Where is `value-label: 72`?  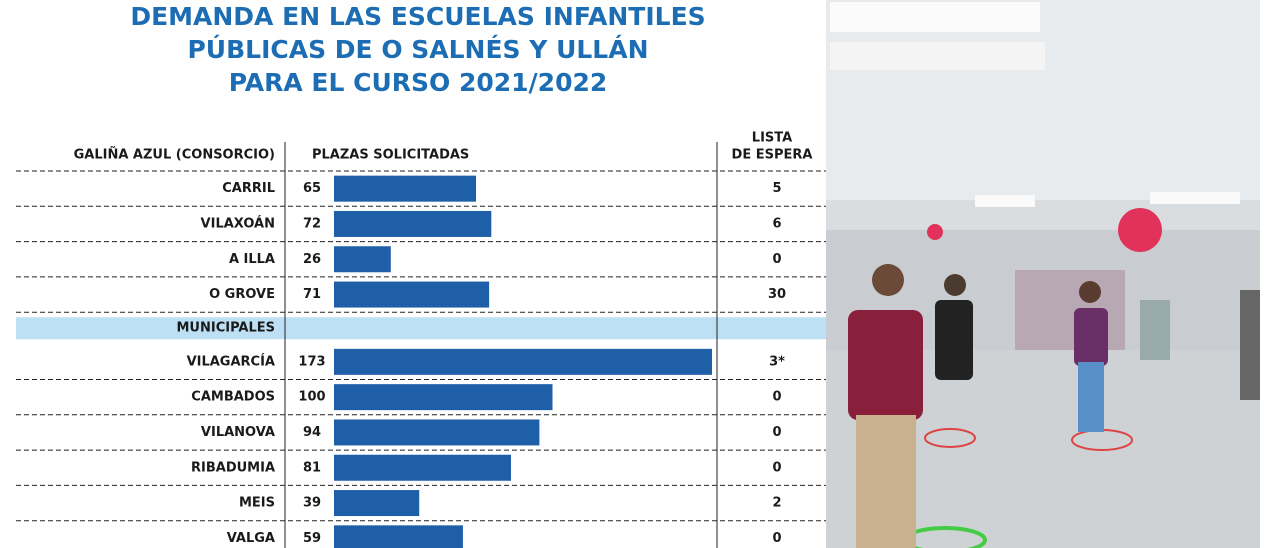
value-label: 72 is located at coordinates (312, 223).